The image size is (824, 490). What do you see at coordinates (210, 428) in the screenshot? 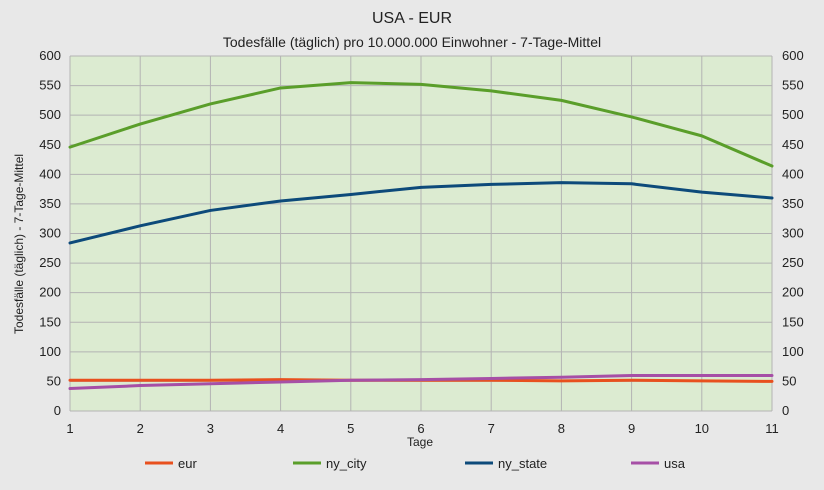
I see `x-tick-label: 3` at bounding box center [210, 428].